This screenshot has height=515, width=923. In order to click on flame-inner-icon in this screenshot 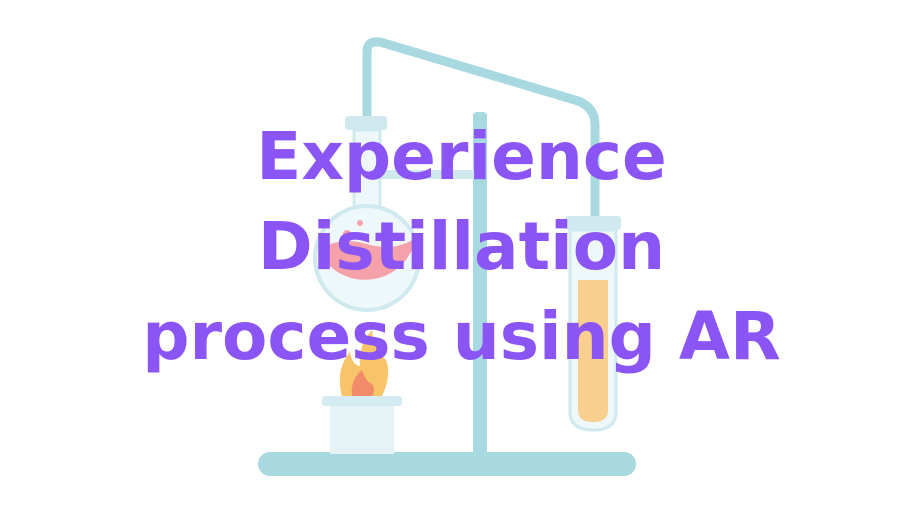, I will do `click(362, 383)`.